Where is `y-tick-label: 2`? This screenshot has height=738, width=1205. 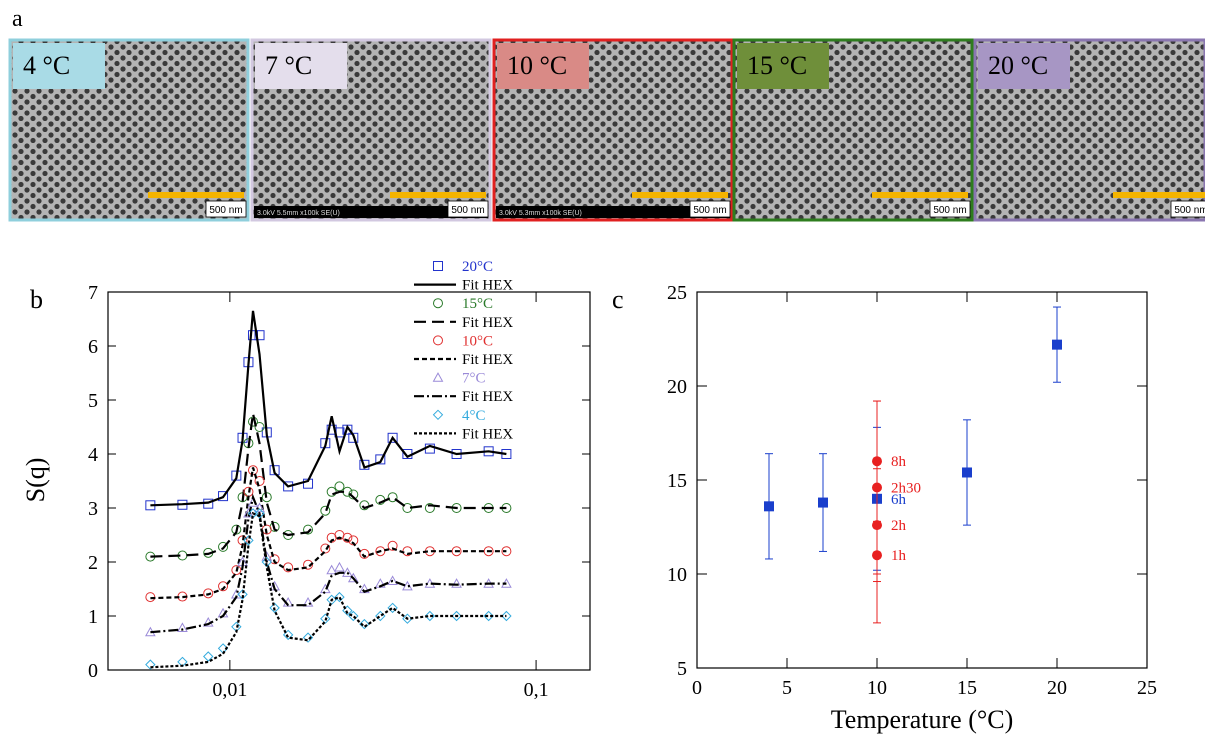 y-tick-label: 2 is located at coordinates (93, 563).